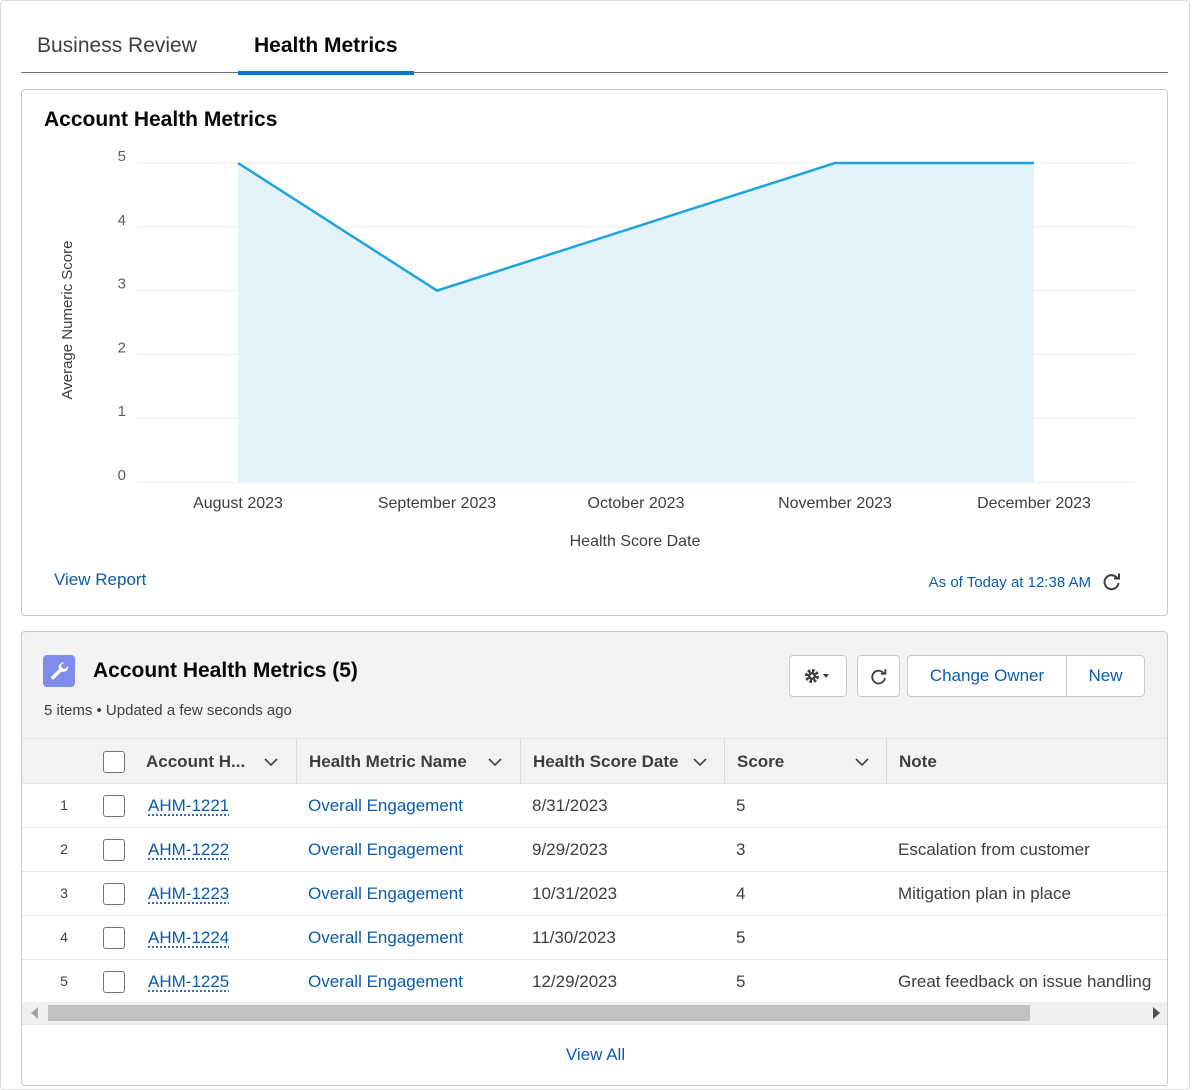 Image resolution: width=1196 pixels, height=1090 pixels. I want to click on score-date: 10/31/2023, so click(575, 893).